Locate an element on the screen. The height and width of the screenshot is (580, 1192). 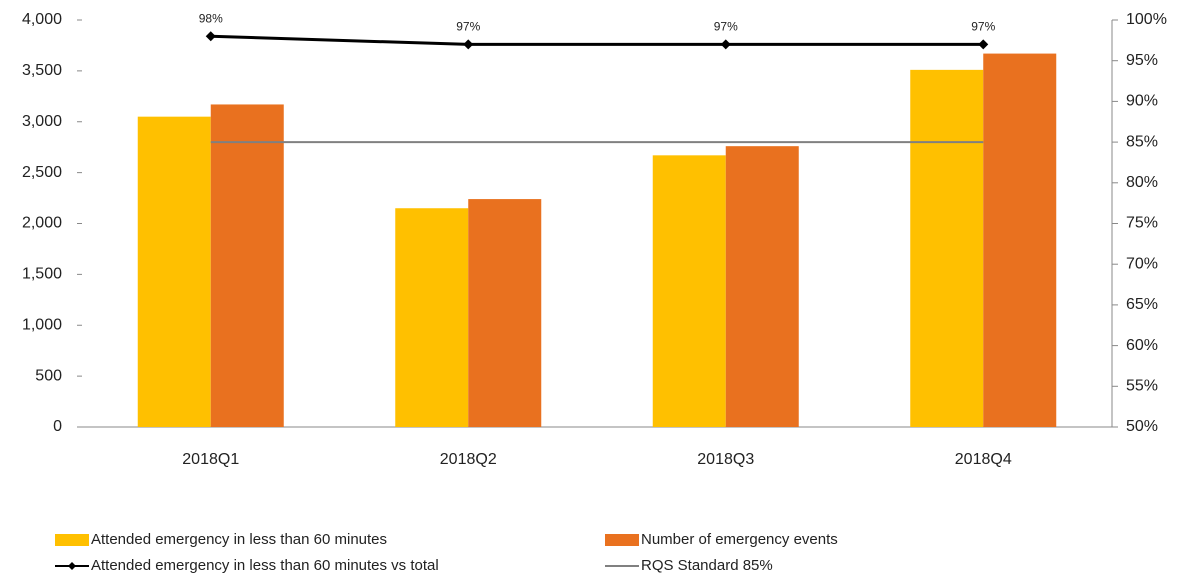
legend-marker is located at coordinates (72, 566).